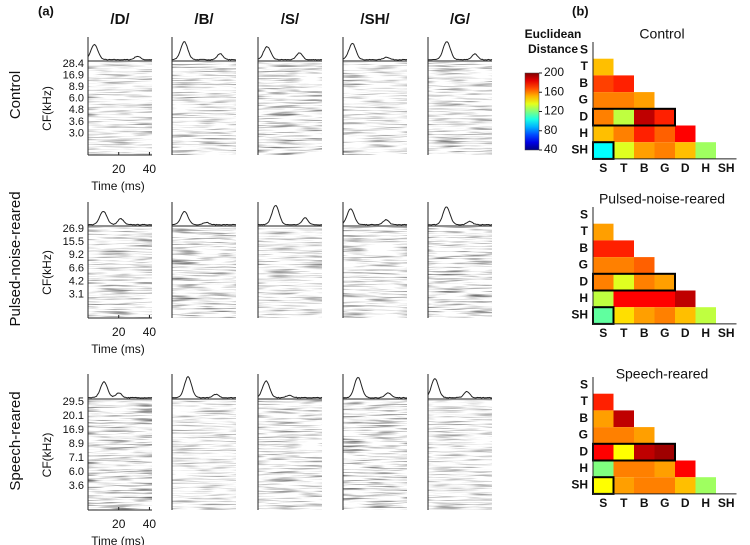  Describe the element at coordinates (76, 255) in the screenshot. I see `cf-tick-label: 9.2` at that location.